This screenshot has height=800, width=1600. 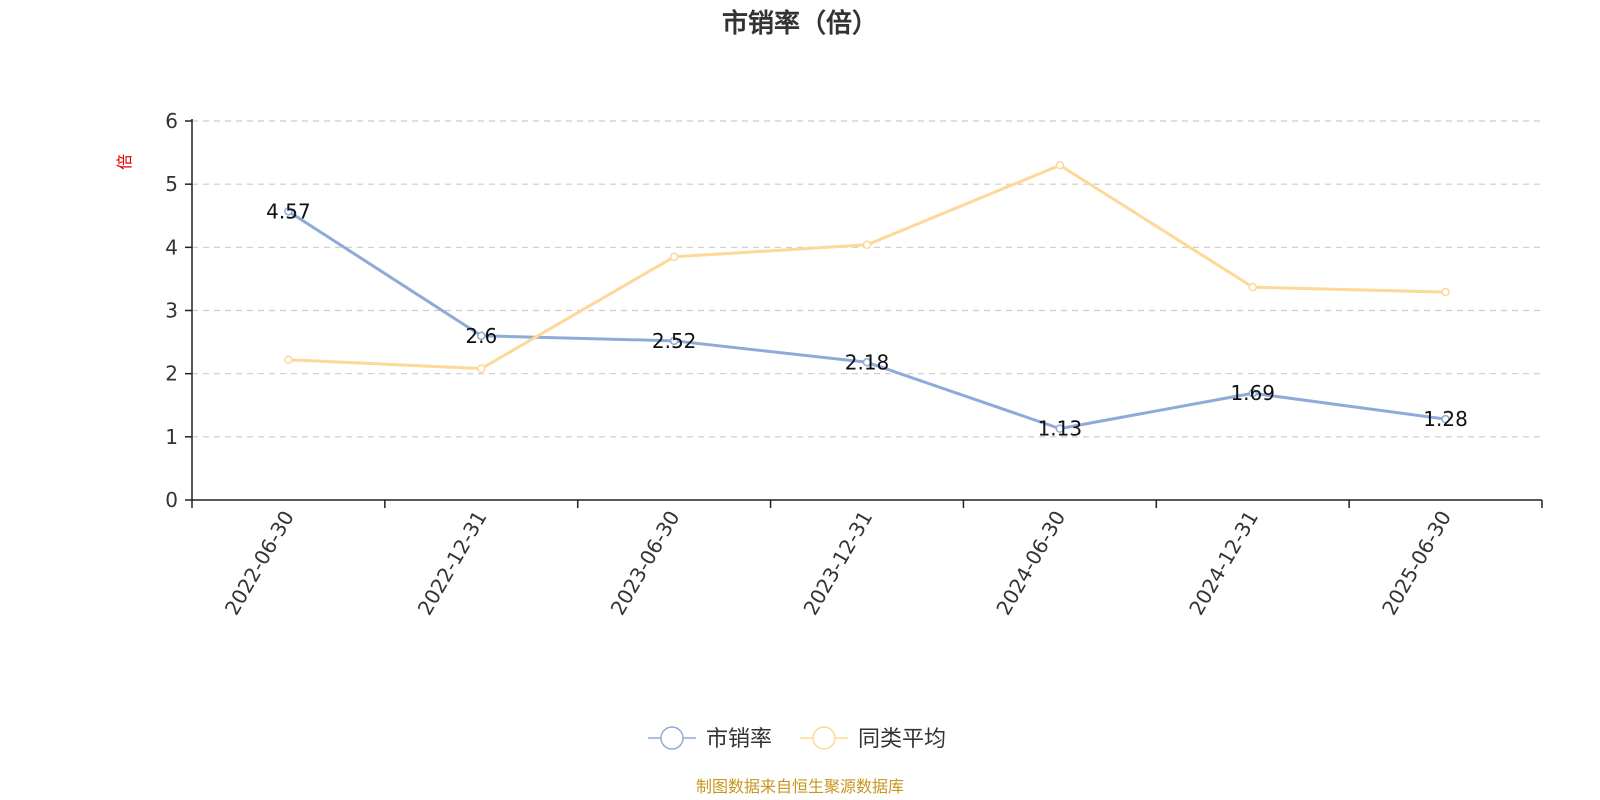 I want to click on legend-label-series-1: 同类平均, so click(x=902, y=739).